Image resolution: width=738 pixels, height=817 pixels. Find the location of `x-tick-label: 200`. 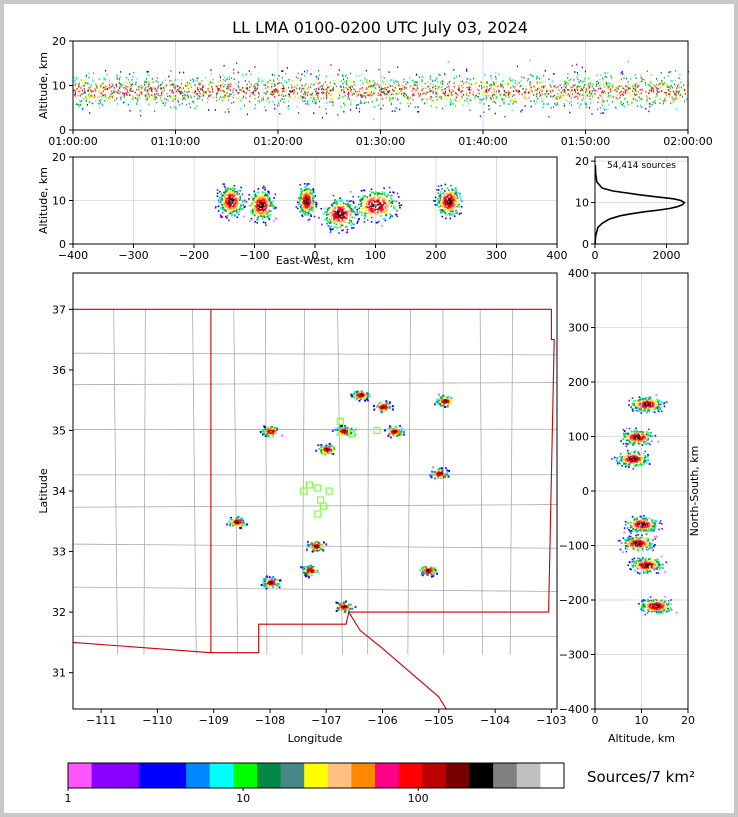

x-tick-label: 200 is located at coordinates (436, 255).